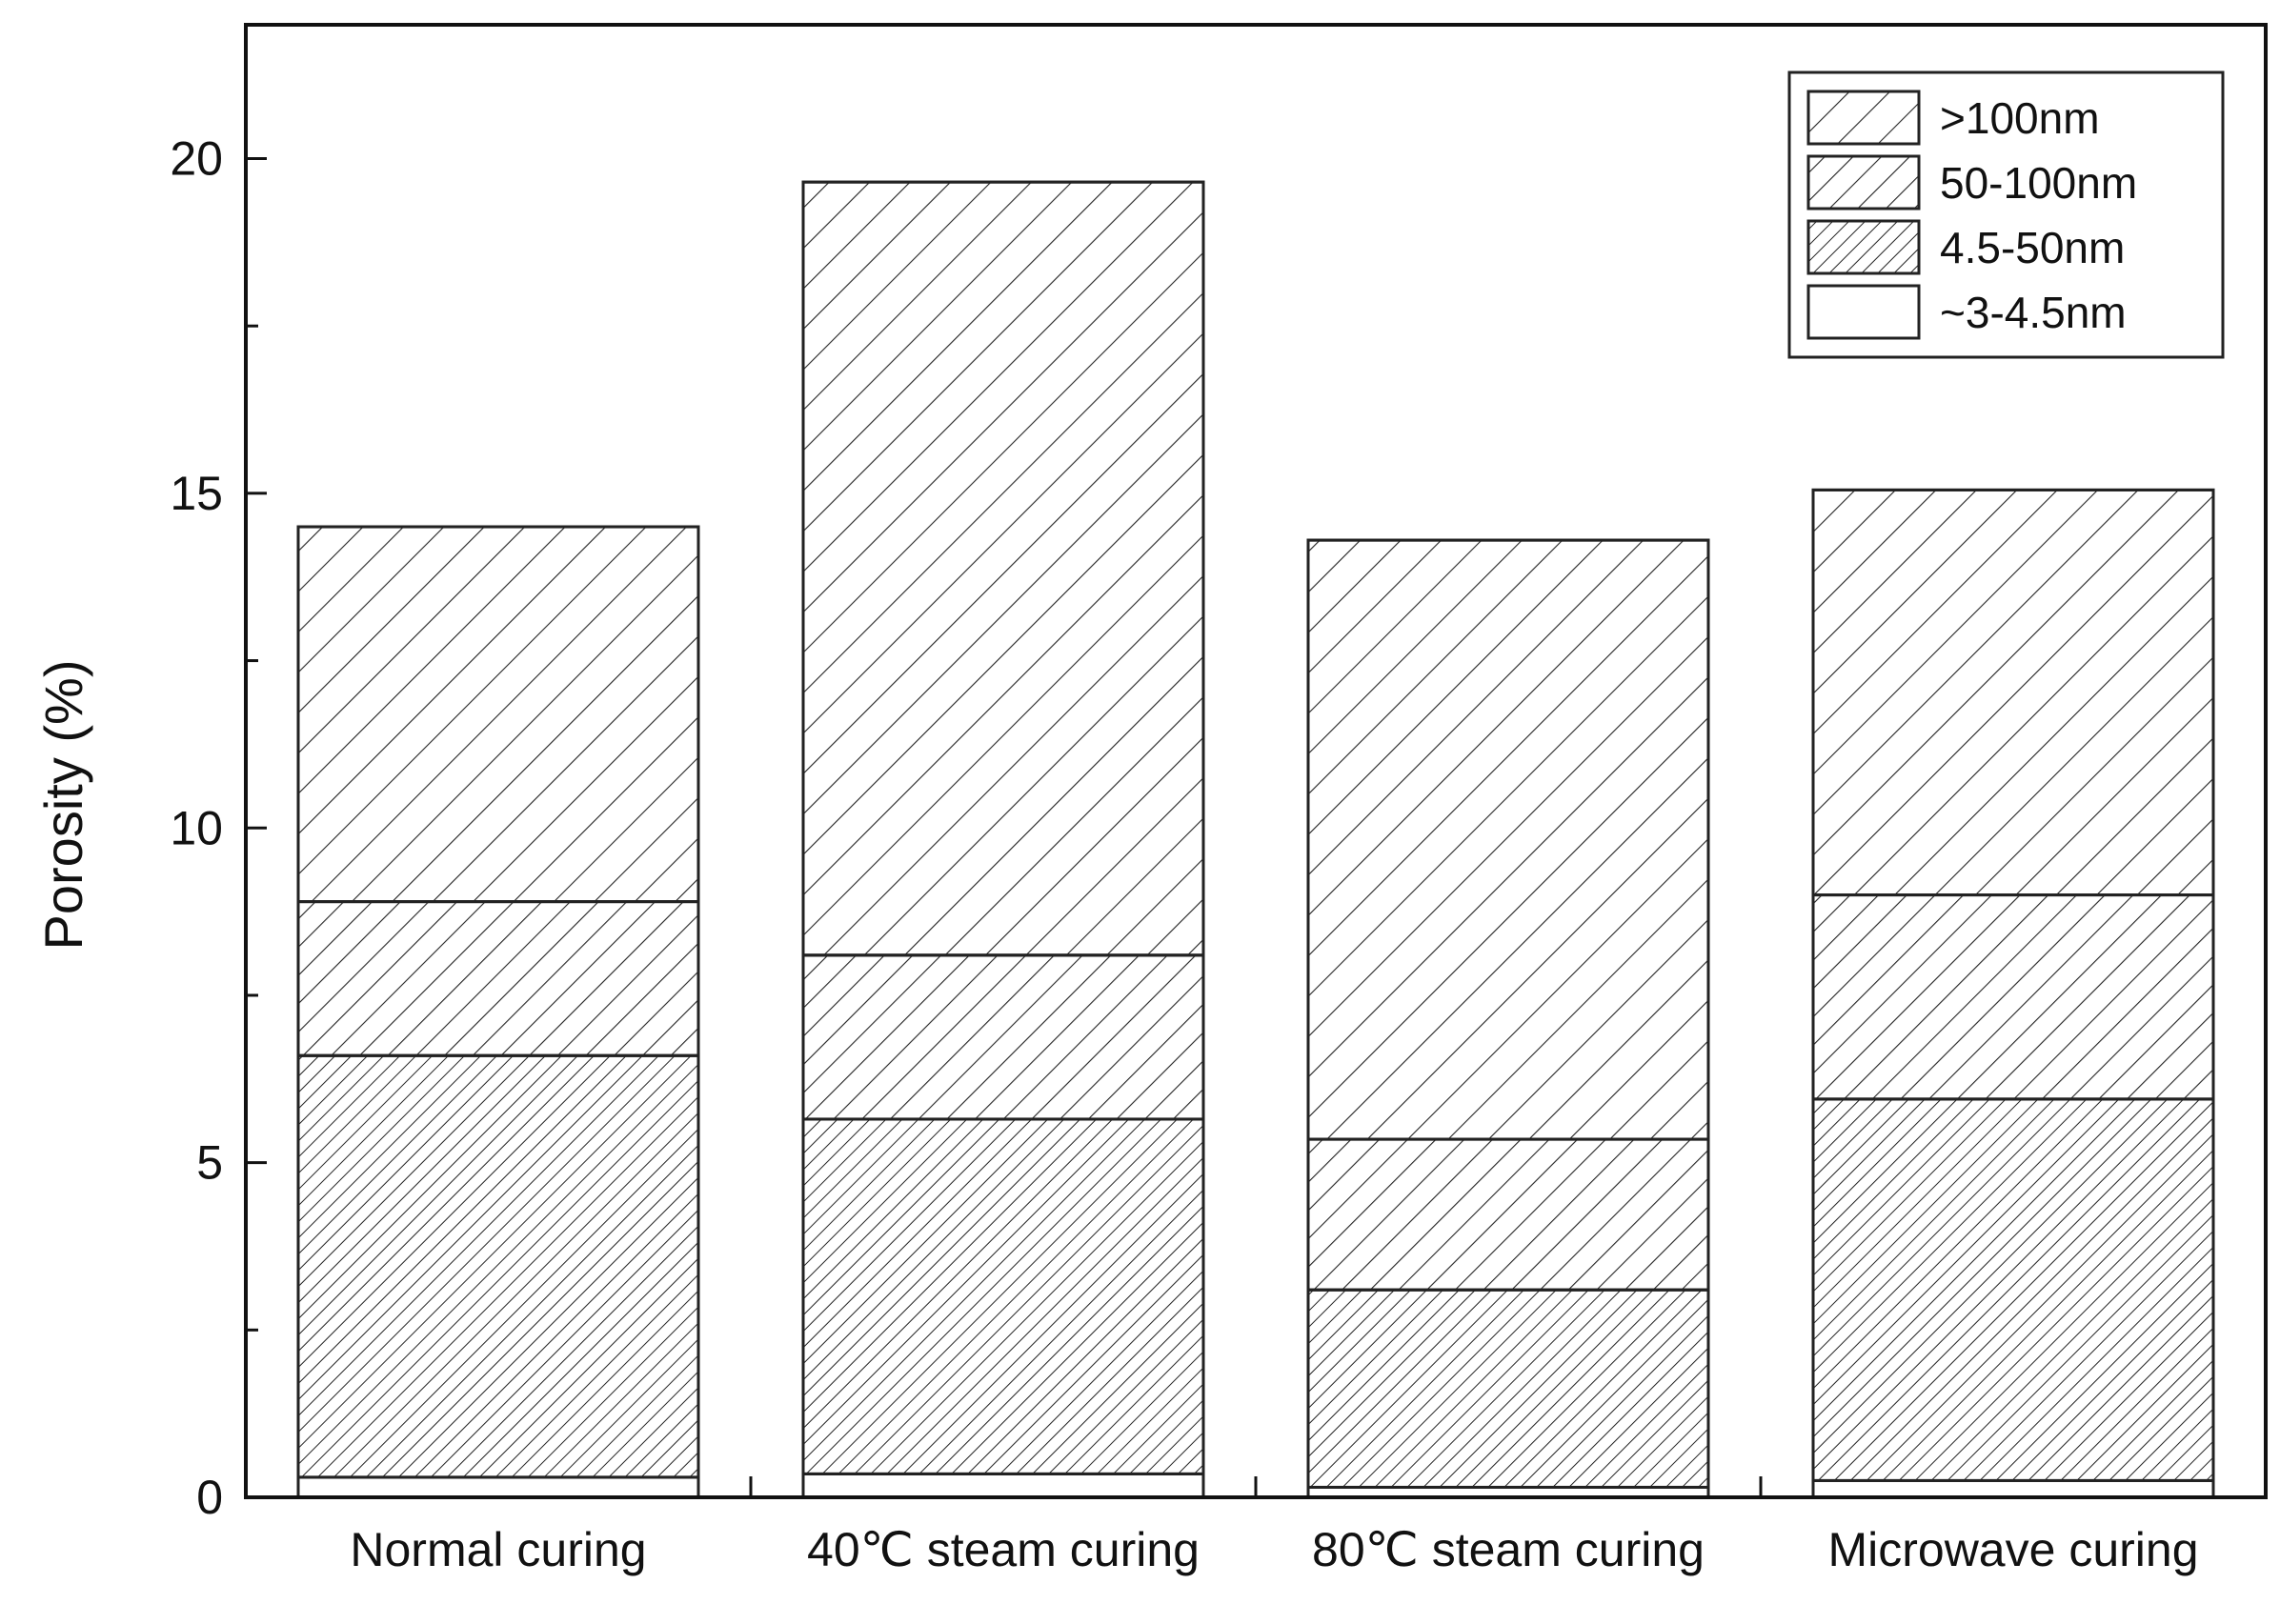  I want to click on legend: >100nm 50-100nm 4.5-50nm ~3-4.5nm, so click(2006, 214).